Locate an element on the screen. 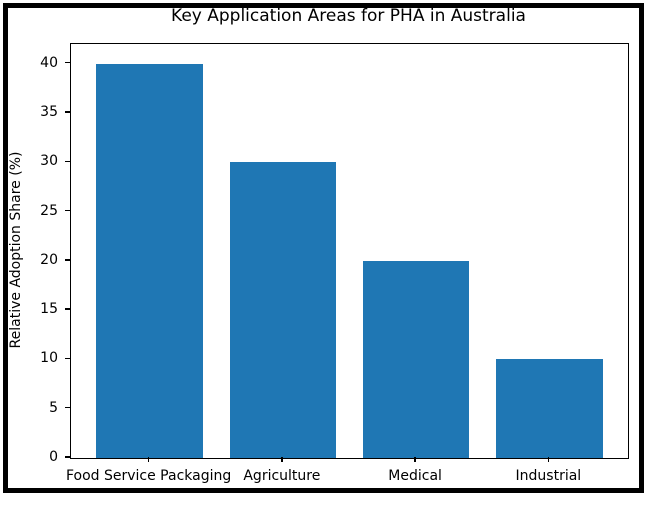  y-tick-label-10: 10 is located at coordinates (49, 358).